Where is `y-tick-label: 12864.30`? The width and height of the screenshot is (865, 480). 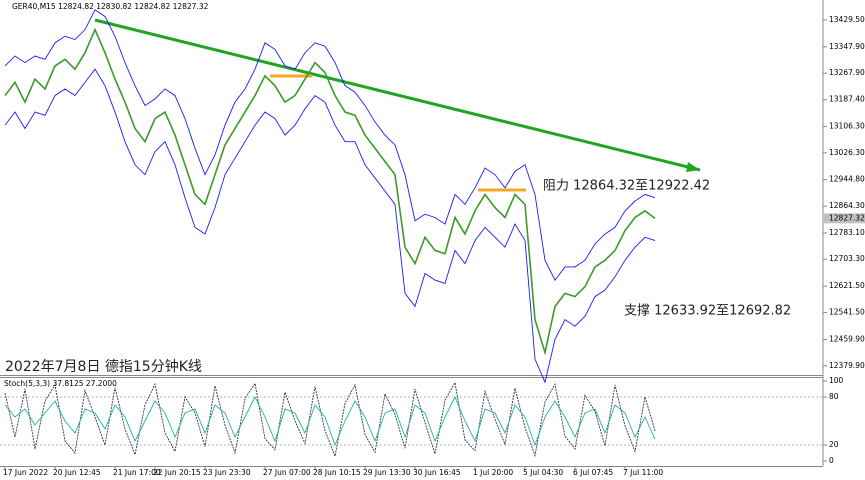
y-tick-label: 12864.30 is located at coordinates (847, 205).